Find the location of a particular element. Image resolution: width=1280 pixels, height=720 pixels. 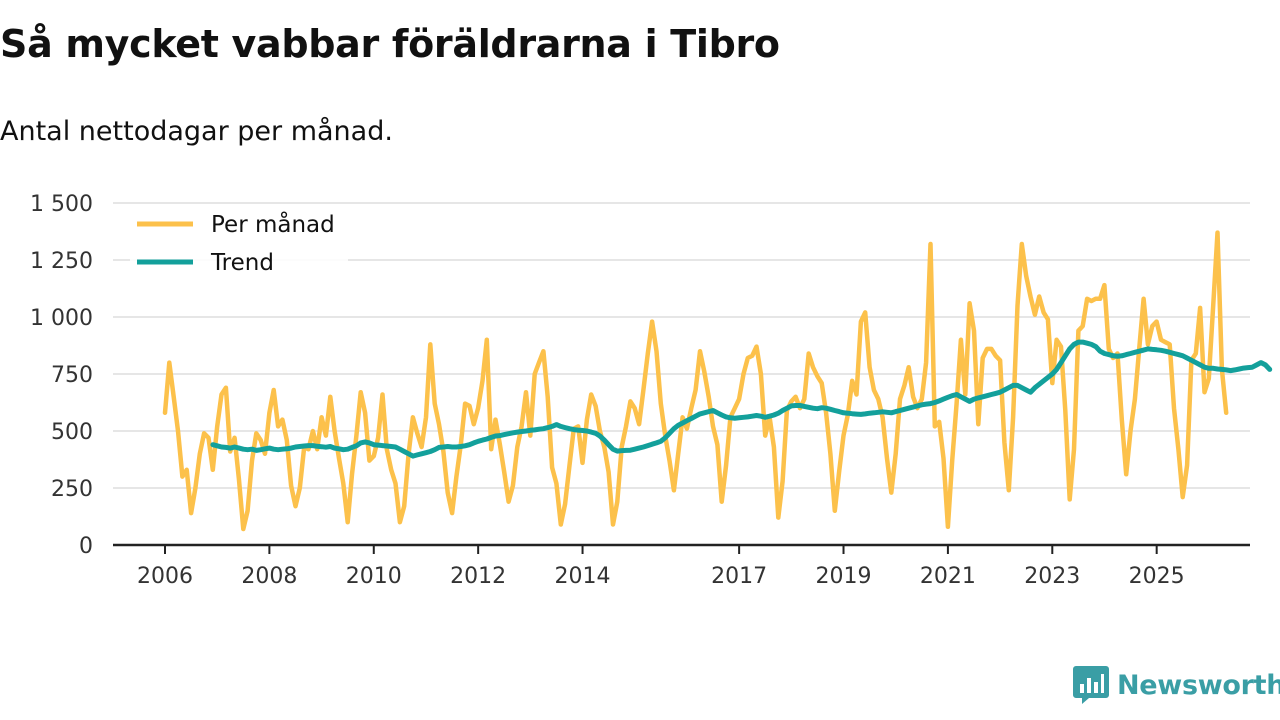

x-tick-label: 2017 is located at coordinates (739, 576).